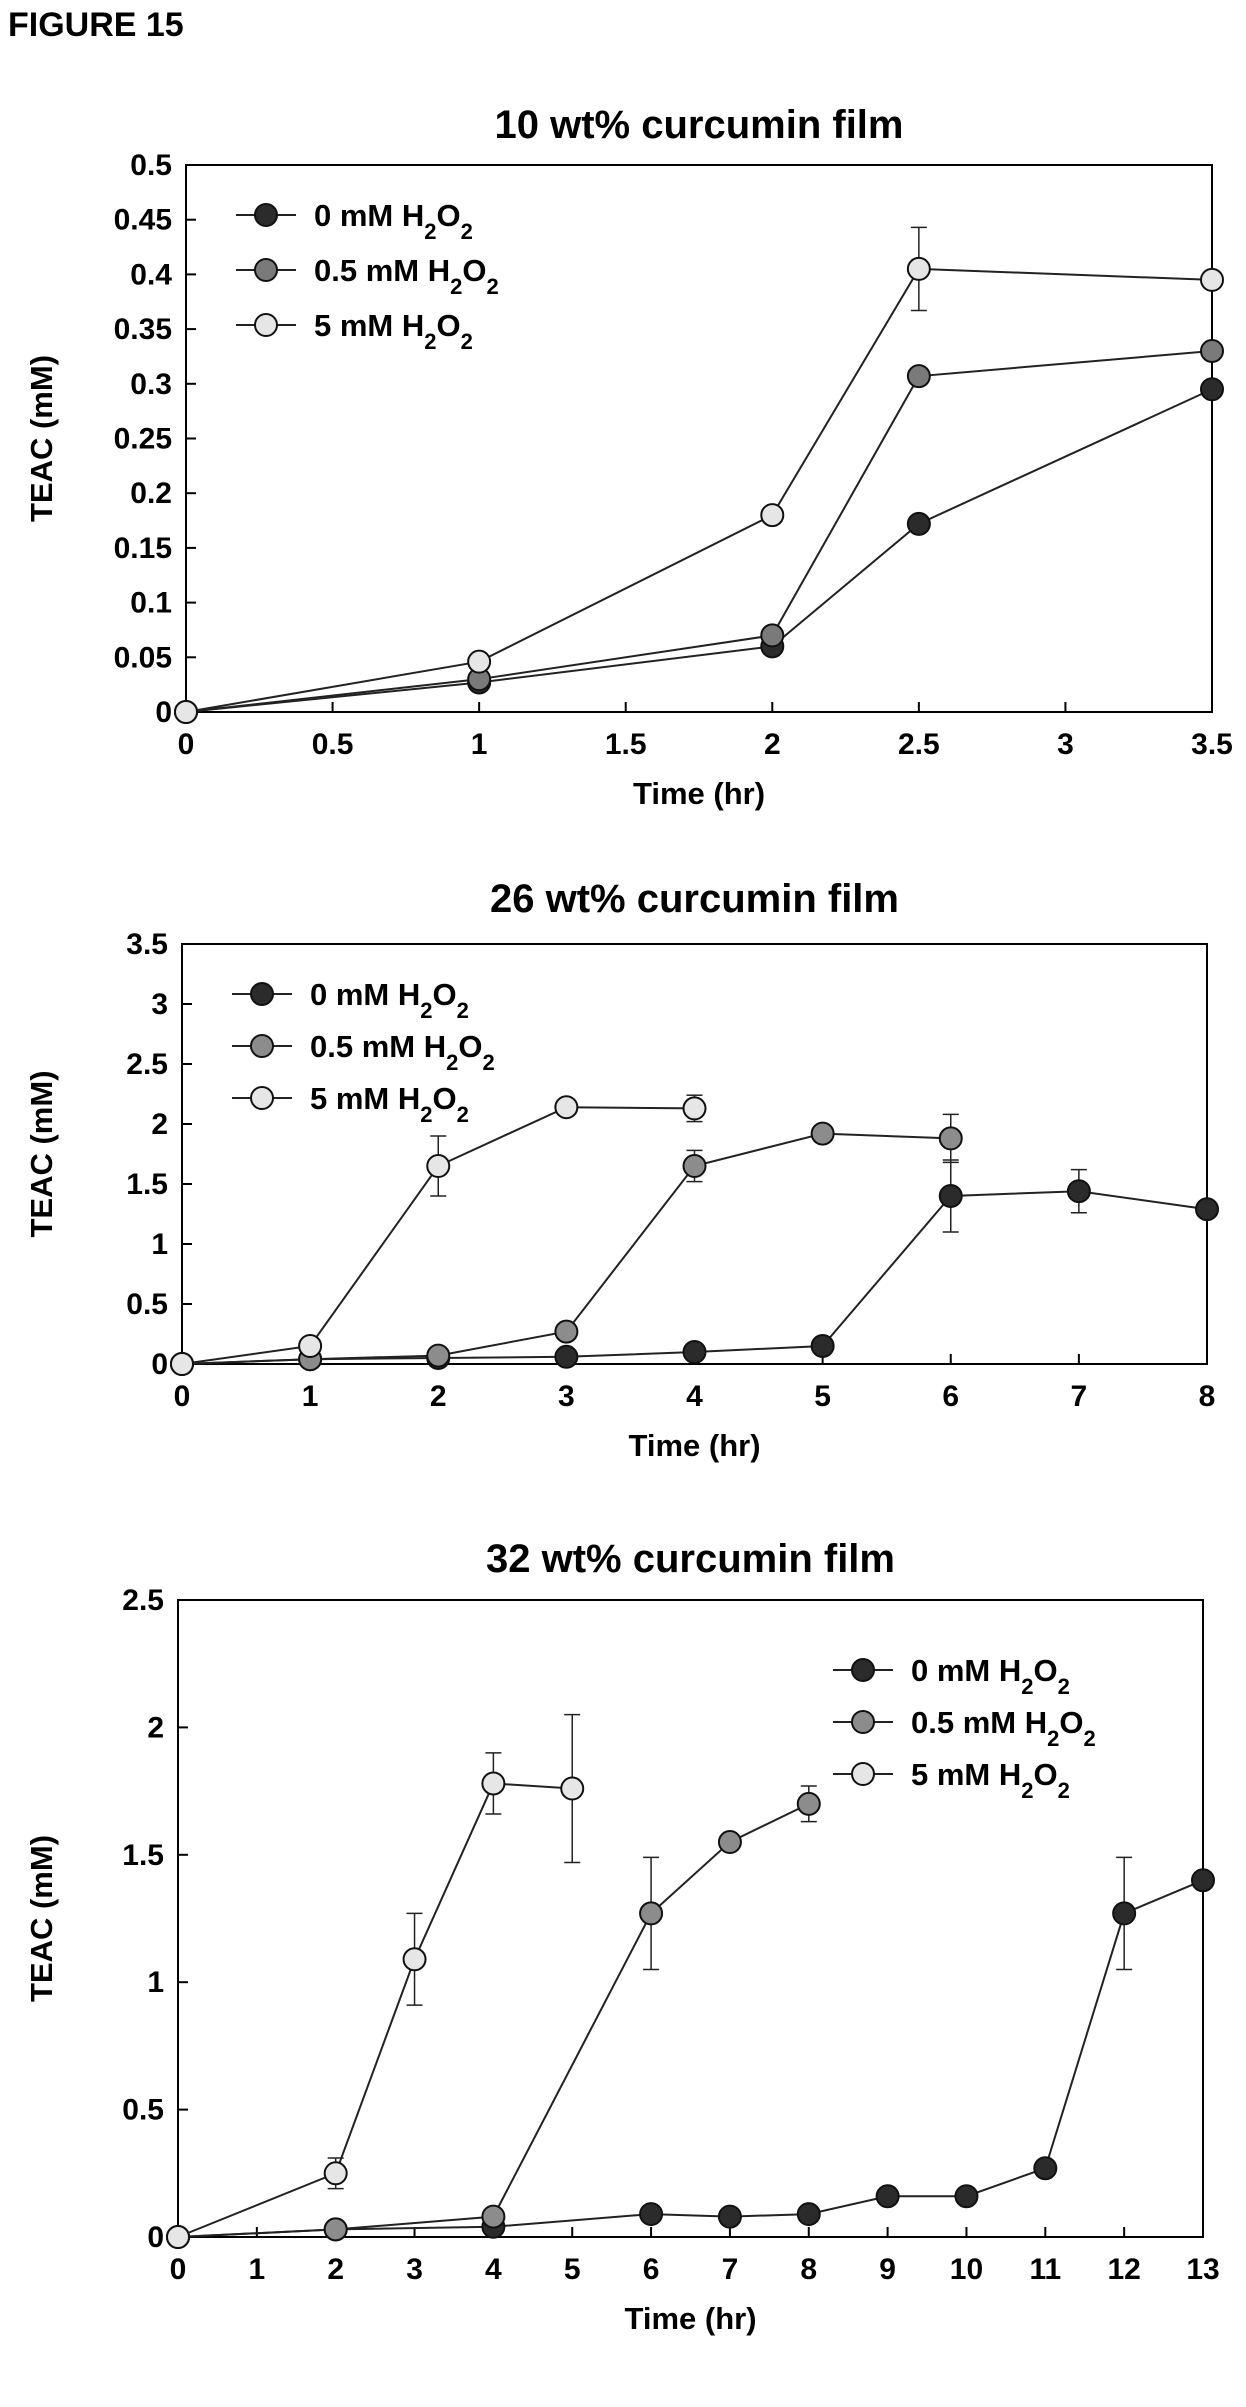 This screenshot has height=2407, width=1246. Describe the element at coordinates (1123, 2269) in the screenshot. I see `x-tick-label: 12` at that location.